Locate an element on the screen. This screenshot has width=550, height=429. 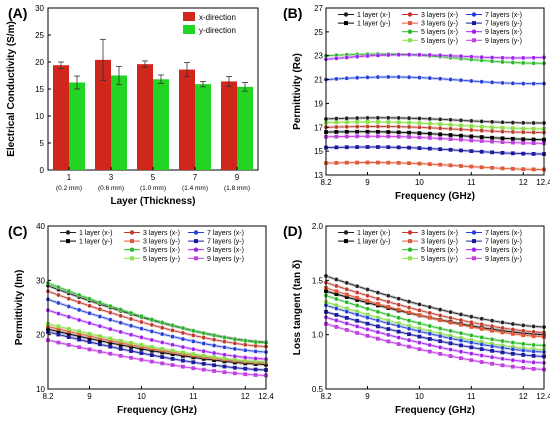
x-tick-label: 9 is located at coordinates (367, 182).